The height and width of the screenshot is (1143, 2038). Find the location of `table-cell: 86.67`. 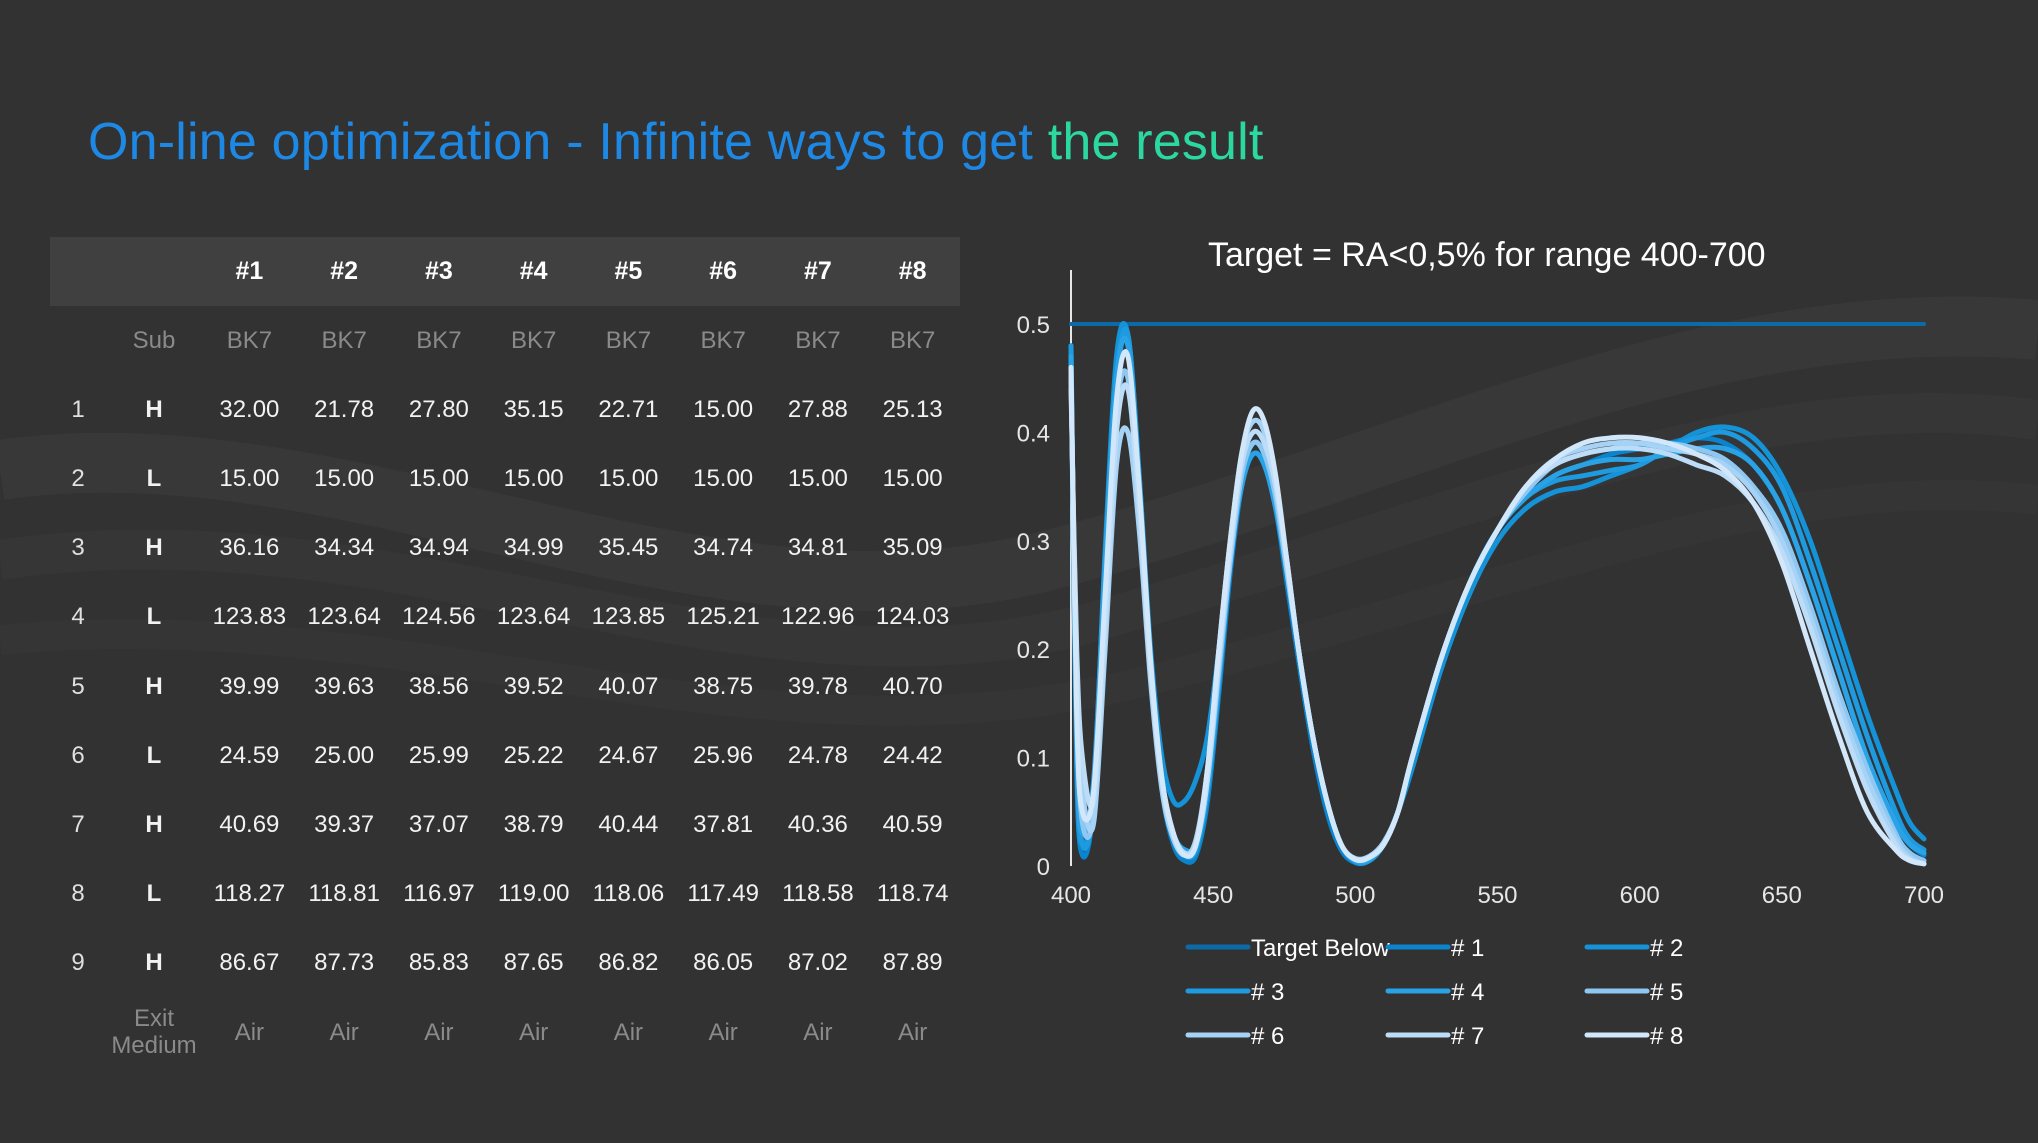

table-cell: 86.67 is located at coordinates (249, 963).